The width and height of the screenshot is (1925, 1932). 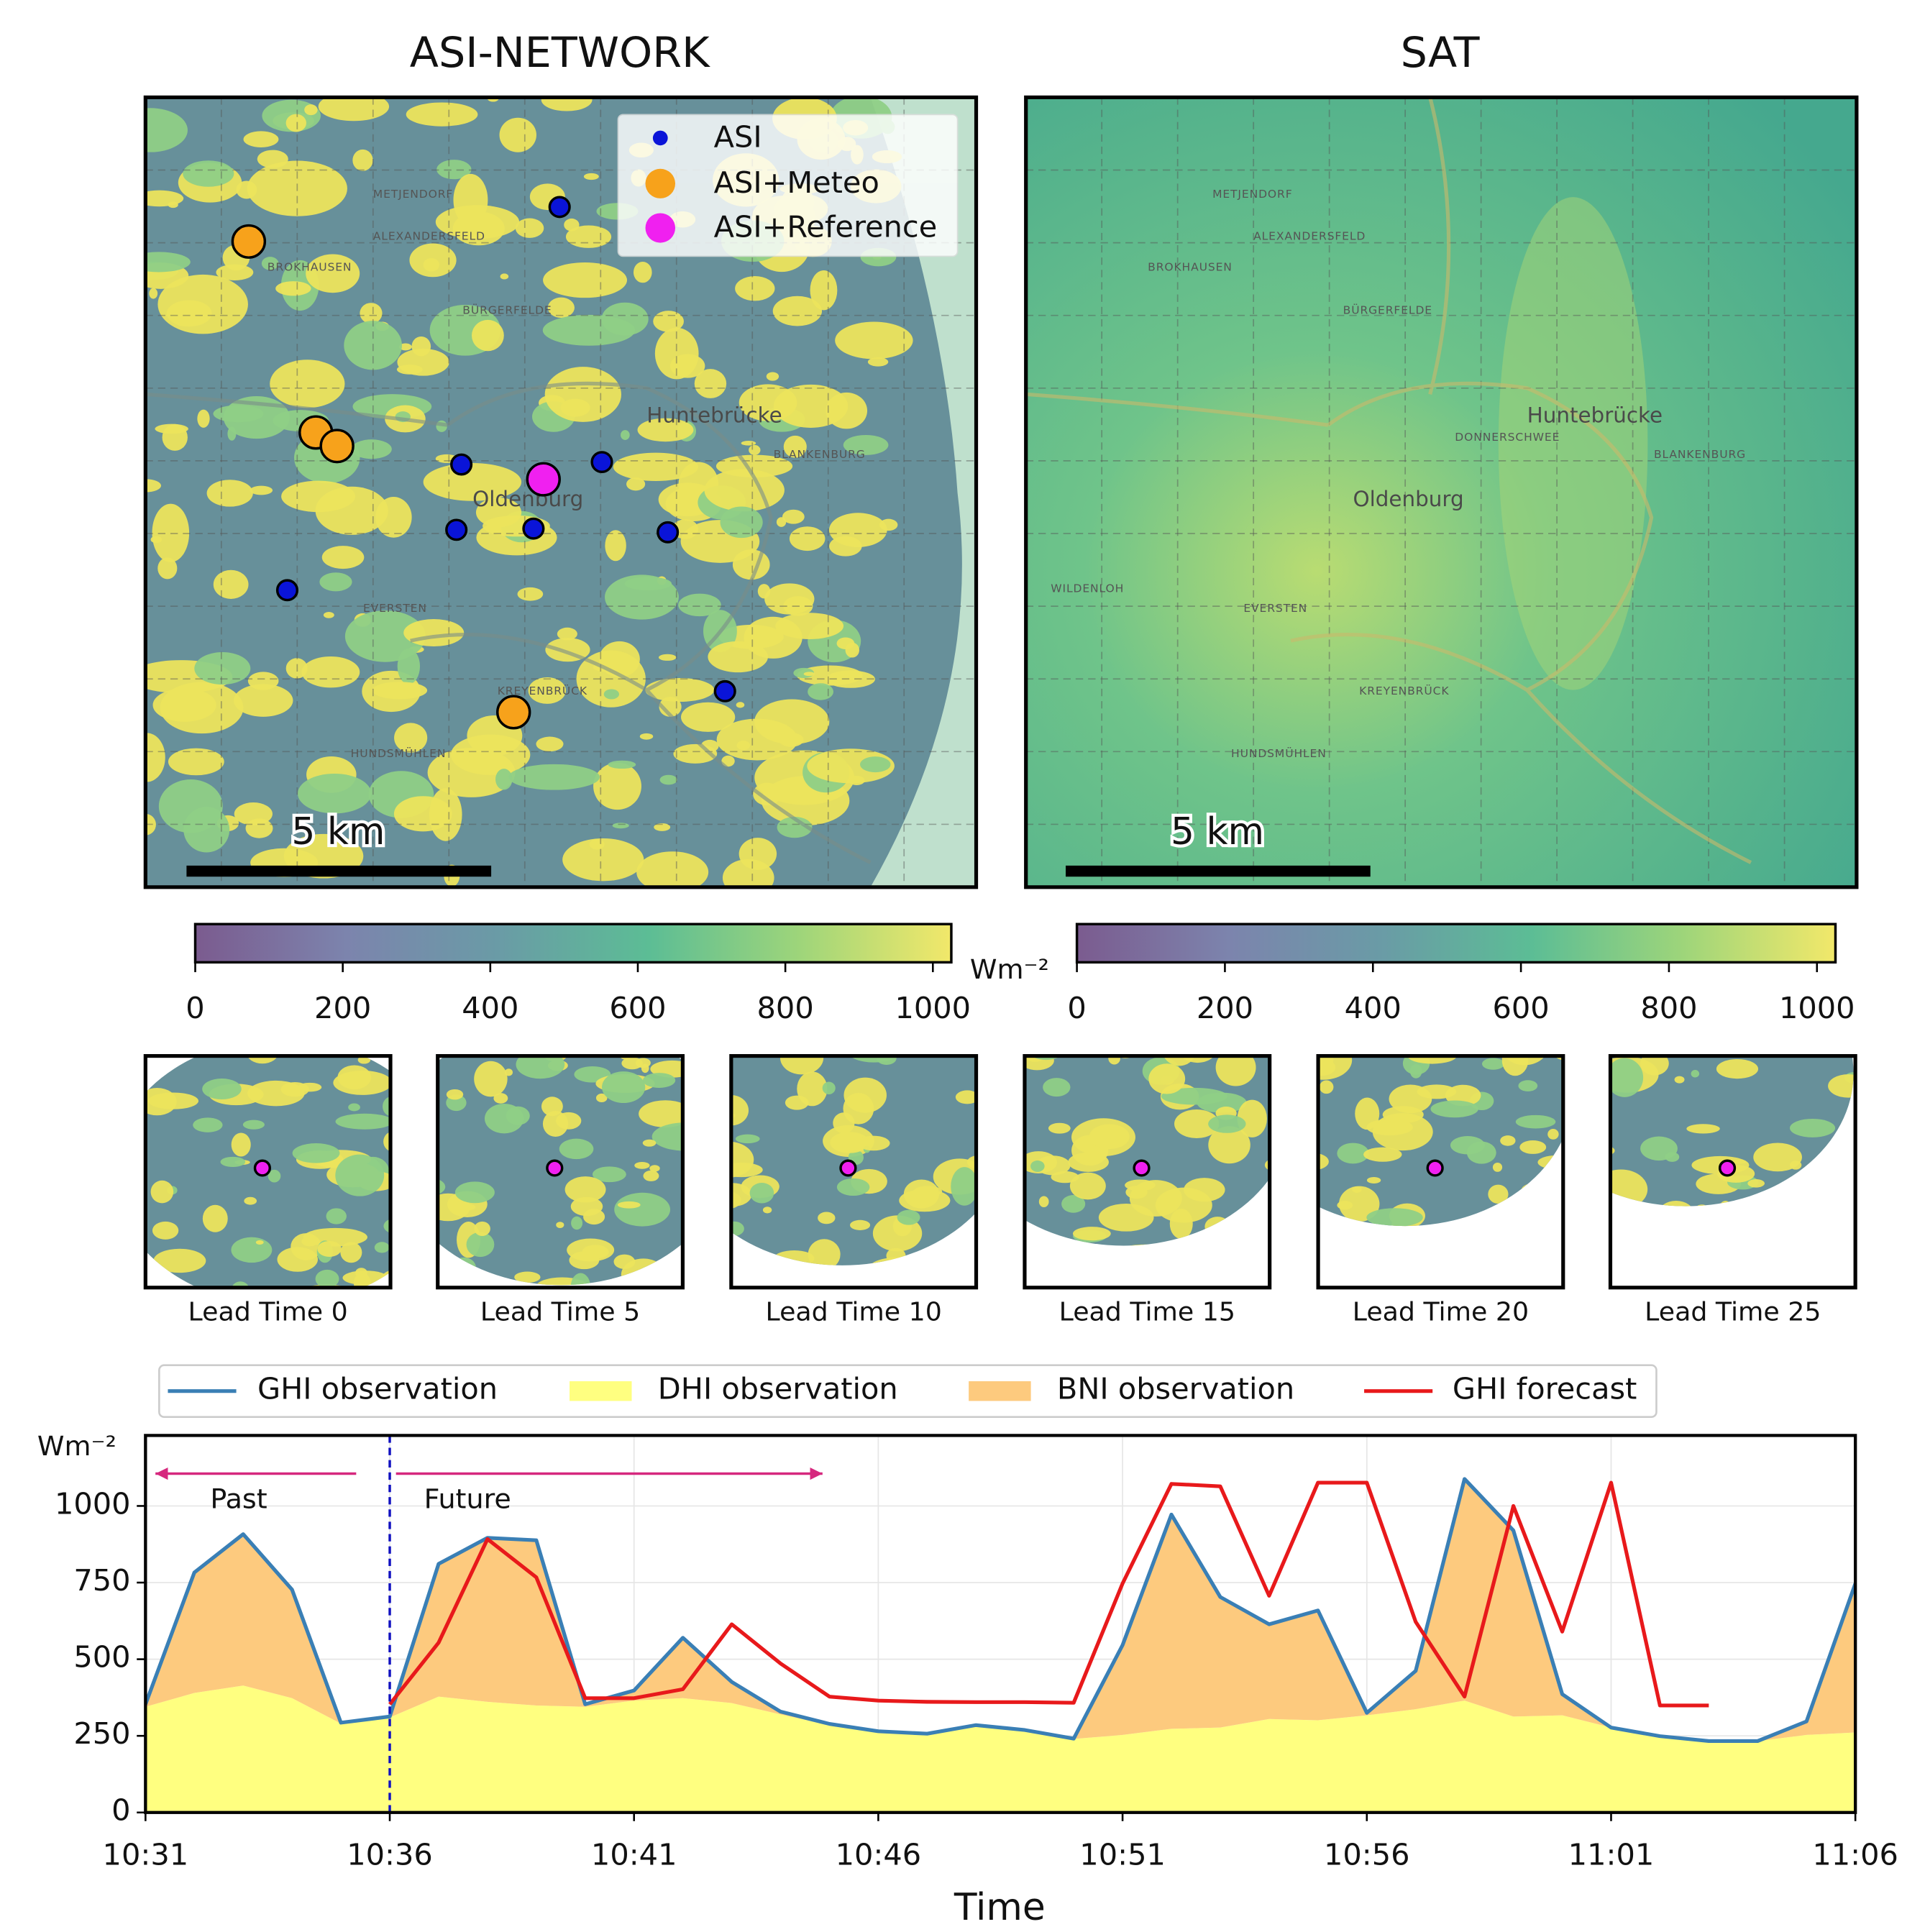 What do you see at coordinates (342, 1008) in the screenshot?
I see `colorbar-tick-label: 200` at bounding box center [342, 1008].